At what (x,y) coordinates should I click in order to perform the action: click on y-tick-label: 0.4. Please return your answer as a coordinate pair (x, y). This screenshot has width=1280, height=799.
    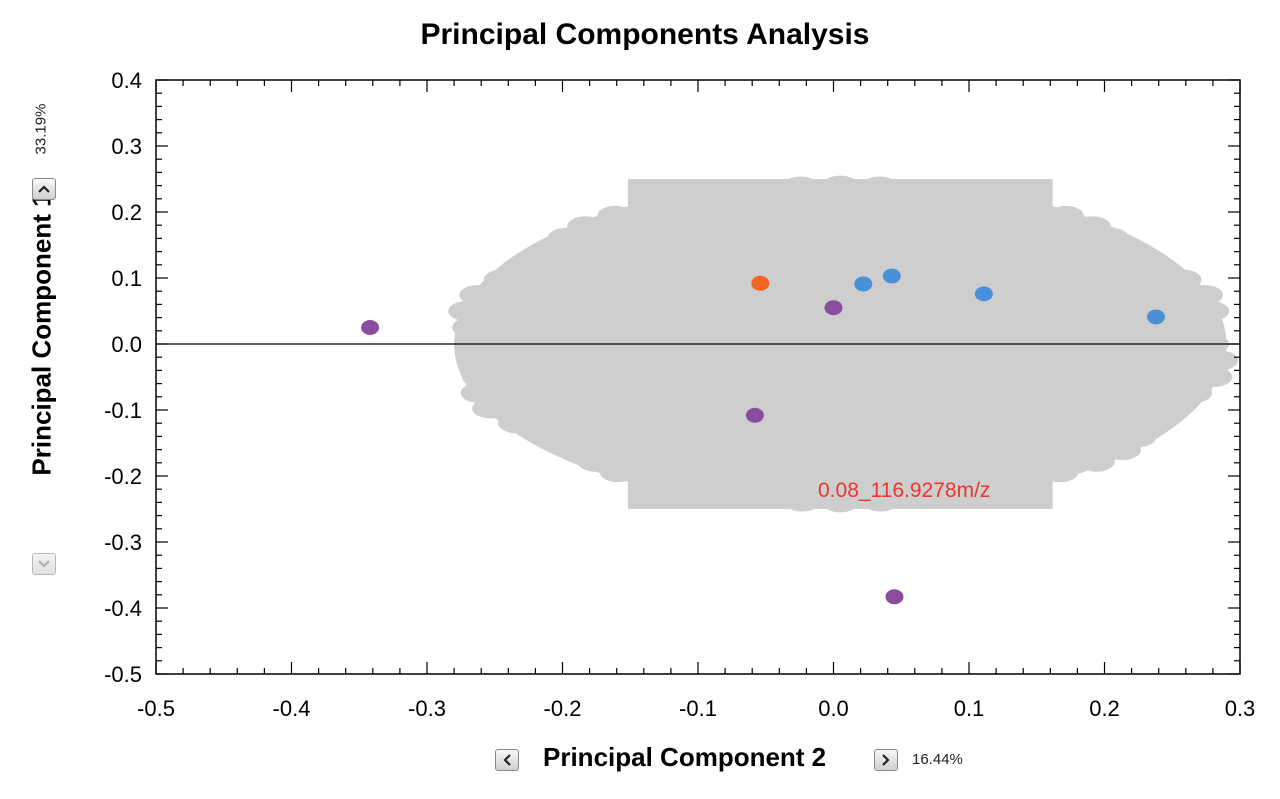
    Looking at the image, I should click on (126, 80).